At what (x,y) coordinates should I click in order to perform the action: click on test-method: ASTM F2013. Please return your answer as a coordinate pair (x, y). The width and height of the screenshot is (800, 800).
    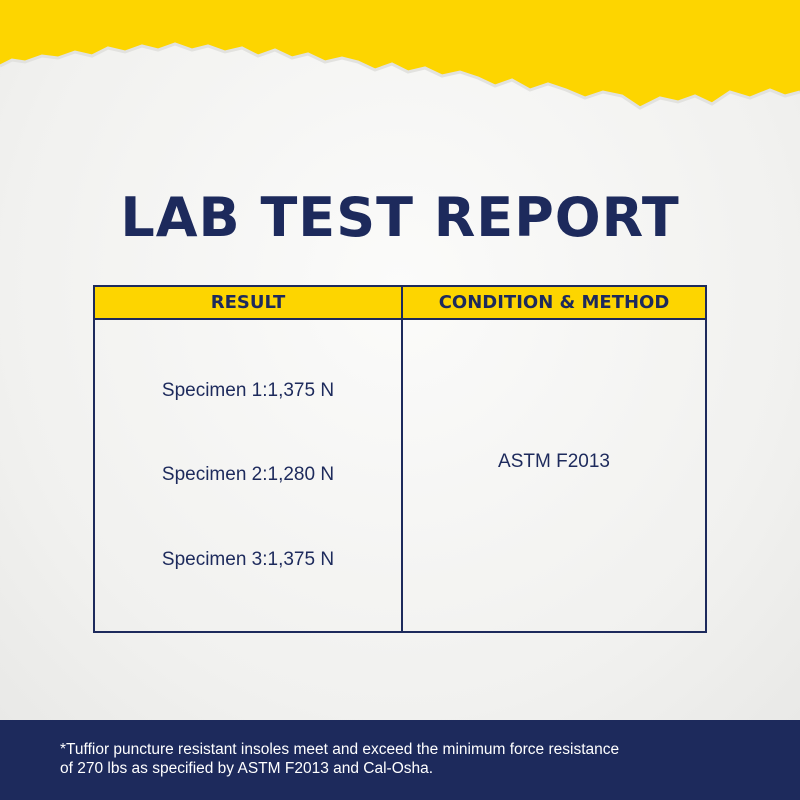
    Looking at the image, I should click on (554, 461).